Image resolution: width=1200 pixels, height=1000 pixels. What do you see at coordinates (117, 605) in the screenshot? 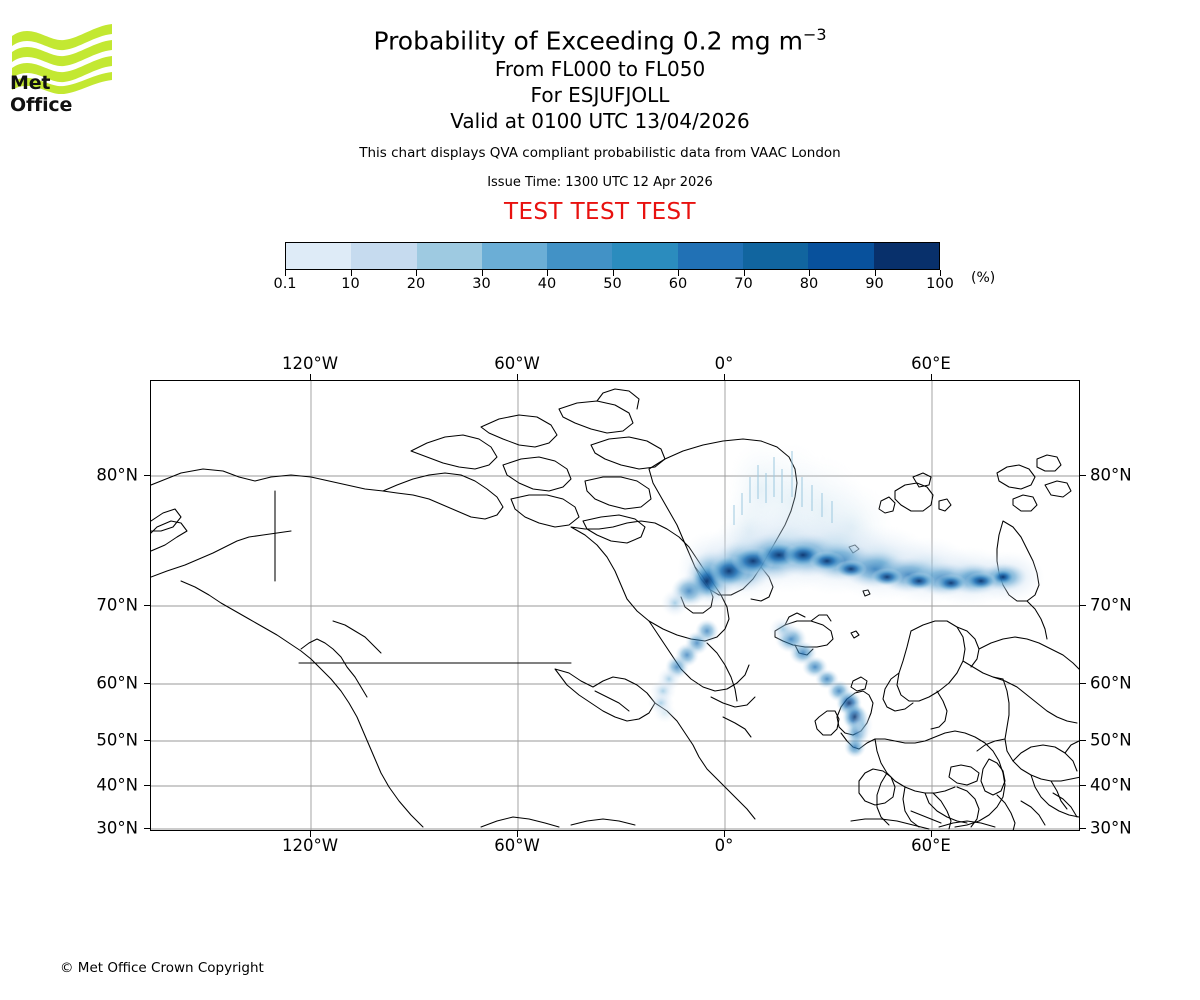
I see `lat-label-70n-left: 70°N` at bounding box center [117, 605].